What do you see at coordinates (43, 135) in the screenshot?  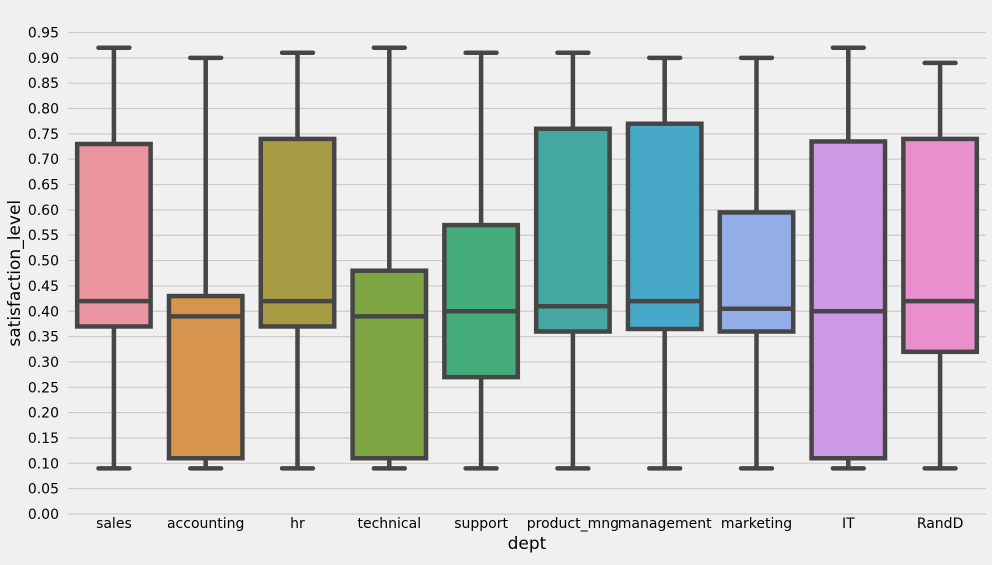 I see `y-tick-label: 0.75` at bounding box center [43, 135].